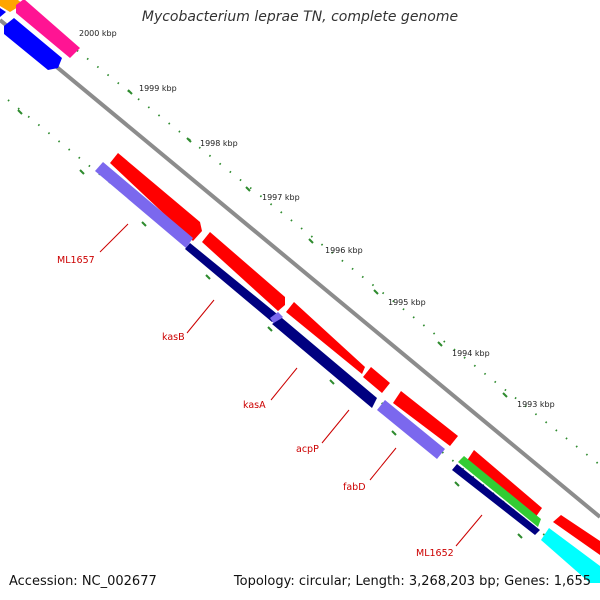 The height and width of the screenshot is (600, 600). What do you see at coordinates (344, 250) in the screenshot?
I see `kbp-label-1996: 1996 kbp` at bounding box center [344, 250].